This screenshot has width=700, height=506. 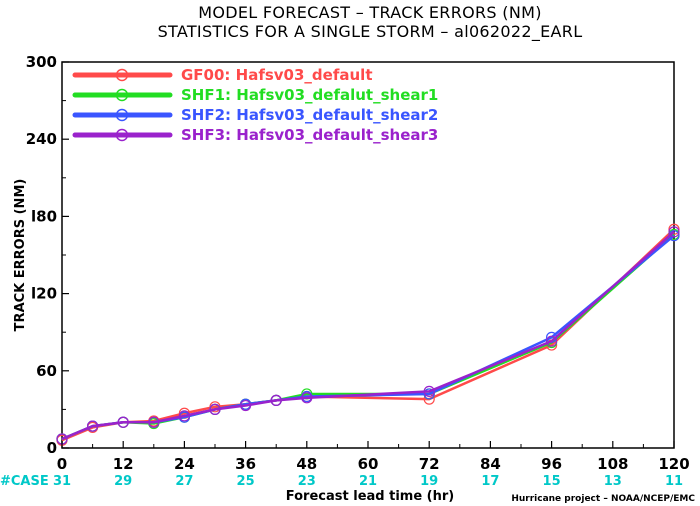 I want to click on case-count-label: 21, so click(x=368, y=481).